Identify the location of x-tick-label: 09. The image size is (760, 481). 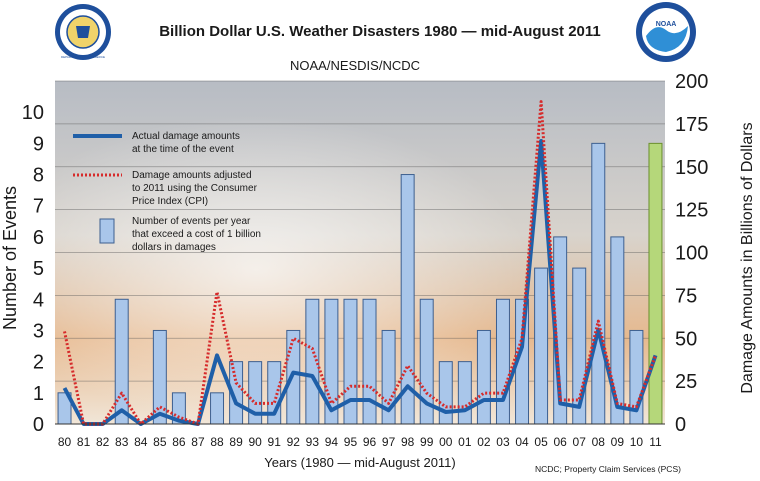
(618, 442).